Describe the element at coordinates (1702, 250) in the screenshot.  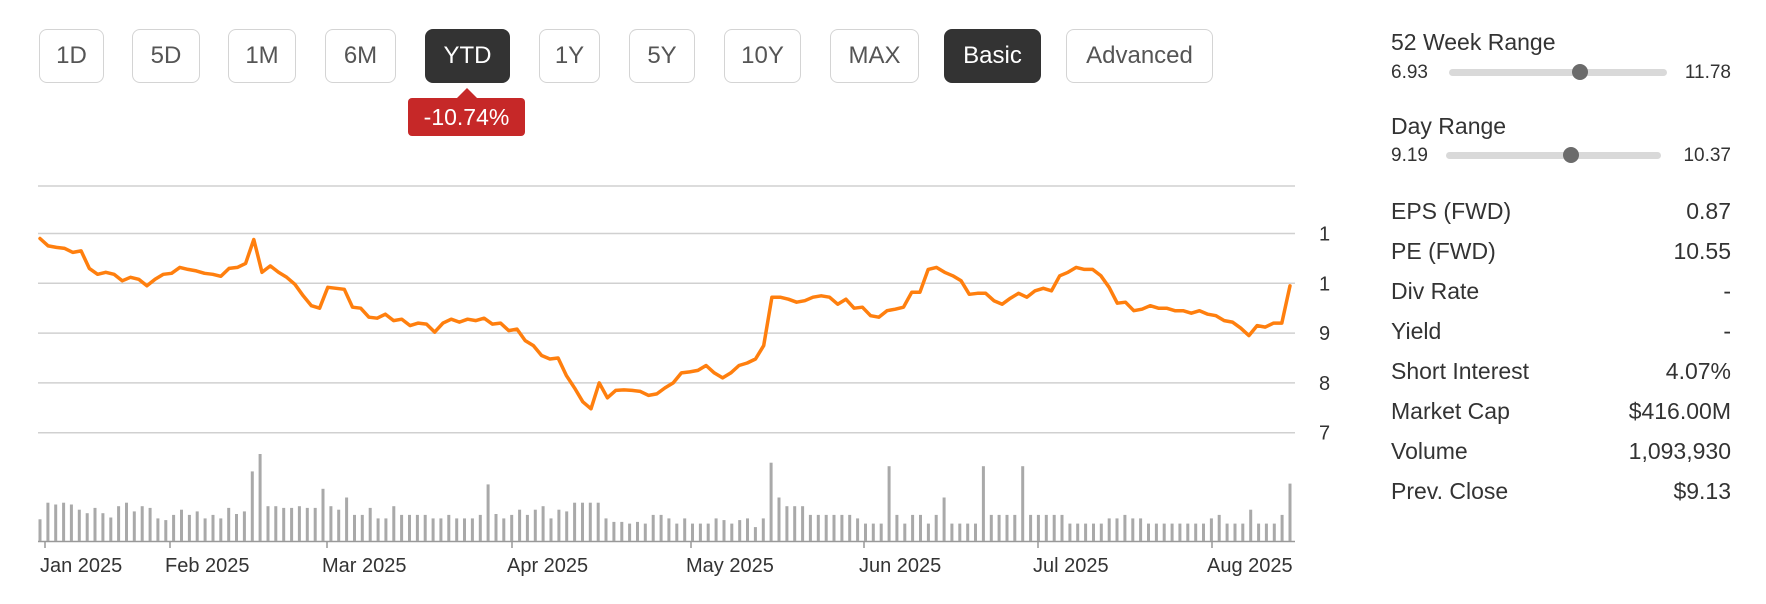
I see `stat-value: 10.55` at that location.